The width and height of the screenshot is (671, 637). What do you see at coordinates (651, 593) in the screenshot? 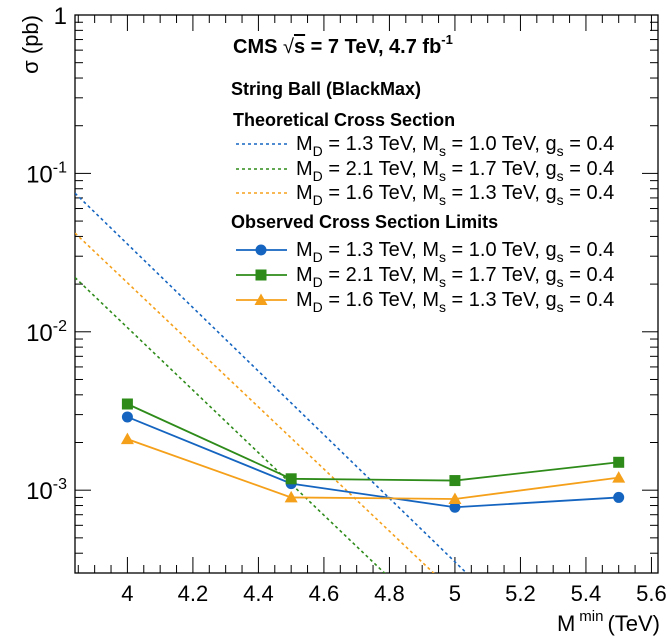
I see `x-tick-label: 5.6` at bounding box center [651, 593].